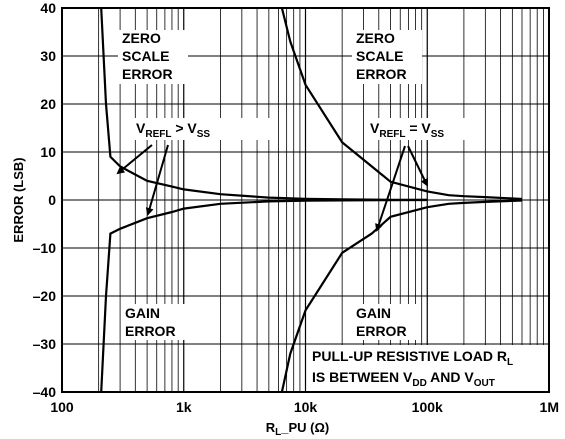 The height and width of the screenshot is (439, 565). I want to click on x-tick-label: 100, so click(62, 407).